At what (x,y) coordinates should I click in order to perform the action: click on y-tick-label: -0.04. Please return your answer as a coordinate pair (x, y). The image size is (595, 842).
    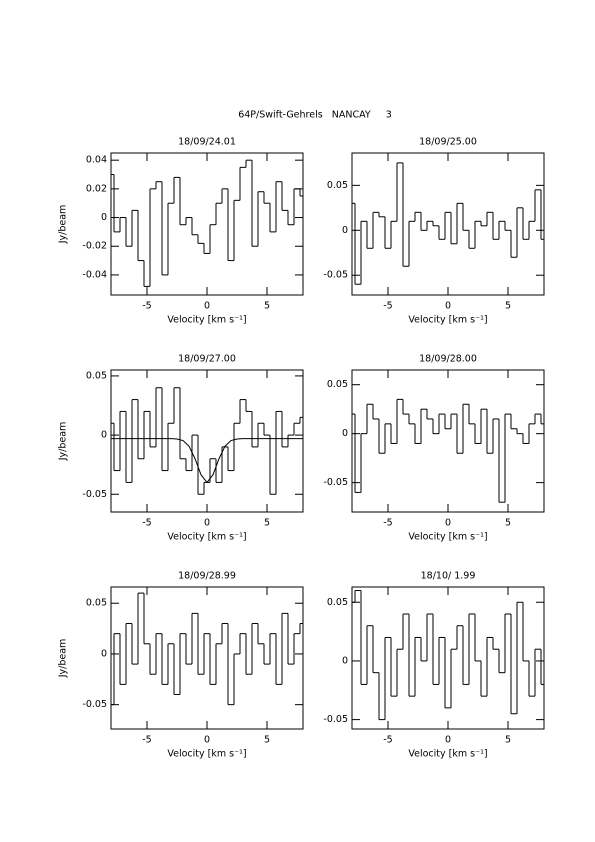
    Looking at the image, I should click on (94, 274).